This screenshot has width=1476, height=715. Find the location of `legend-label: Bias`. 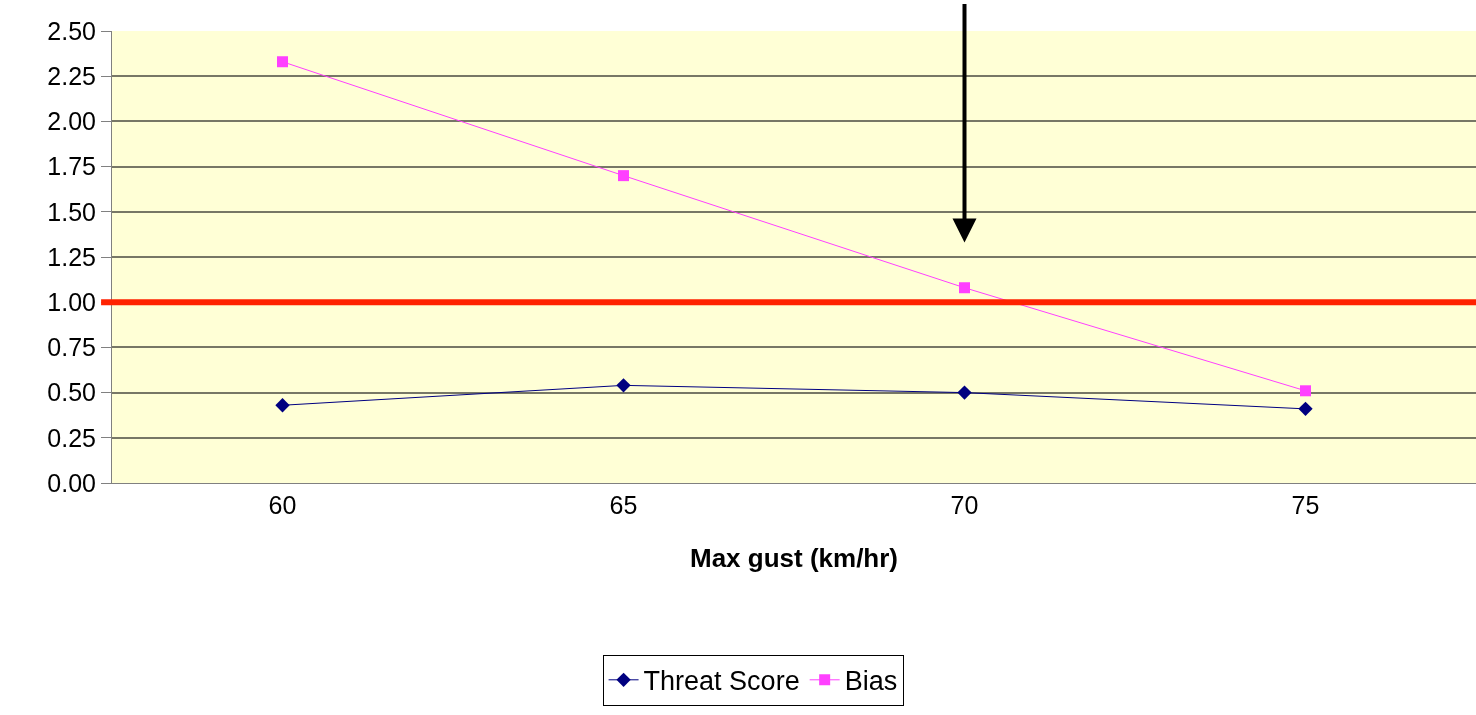

legend-label: Bias is located at coordinates (871, 681).